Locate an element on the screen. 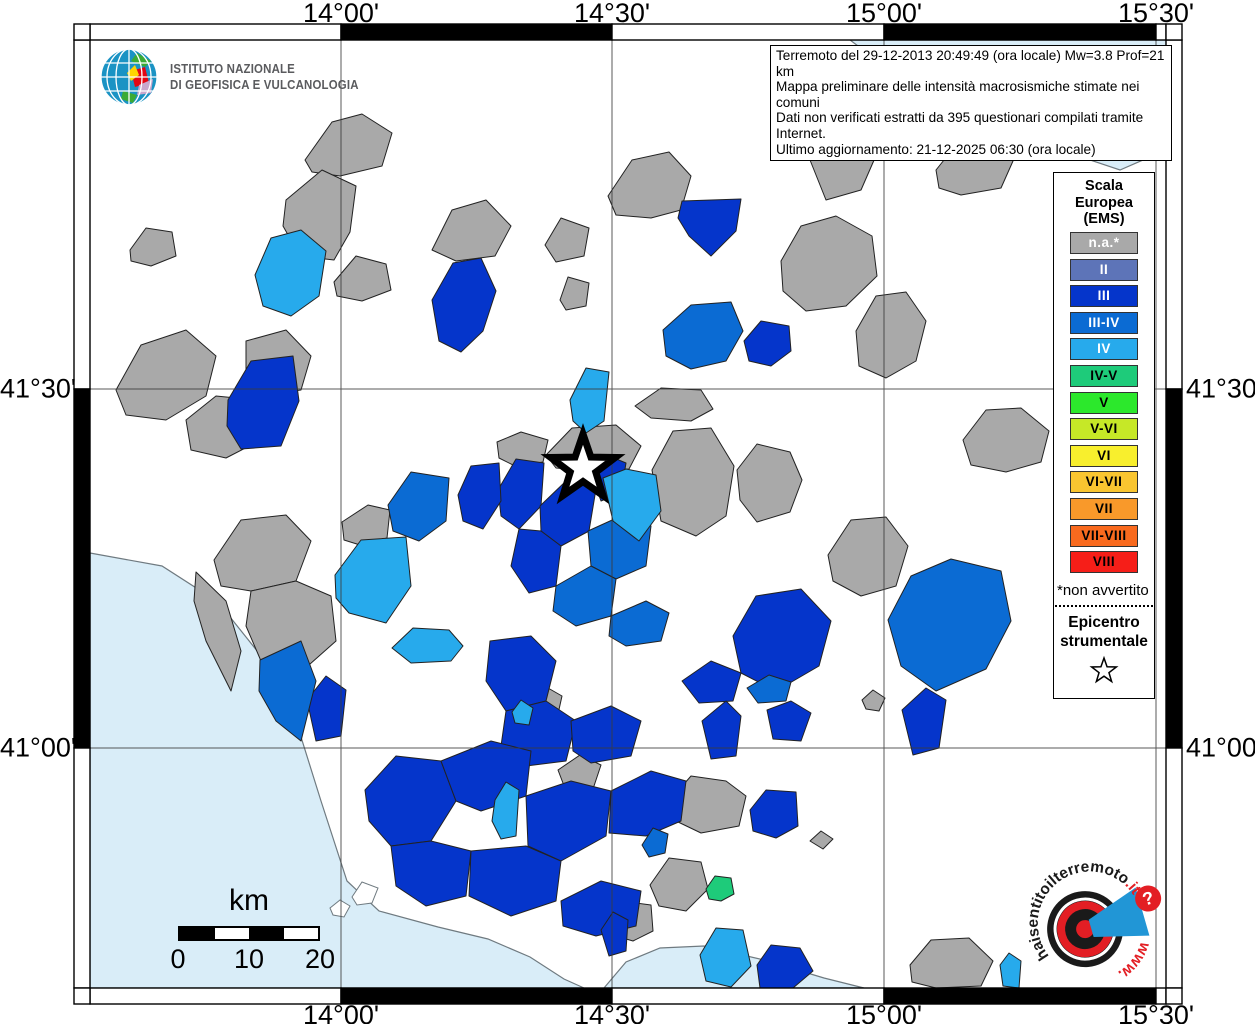 The image size is (1255, 1024). legend-chip-VII: VII is located at coordinates (1104, 509).